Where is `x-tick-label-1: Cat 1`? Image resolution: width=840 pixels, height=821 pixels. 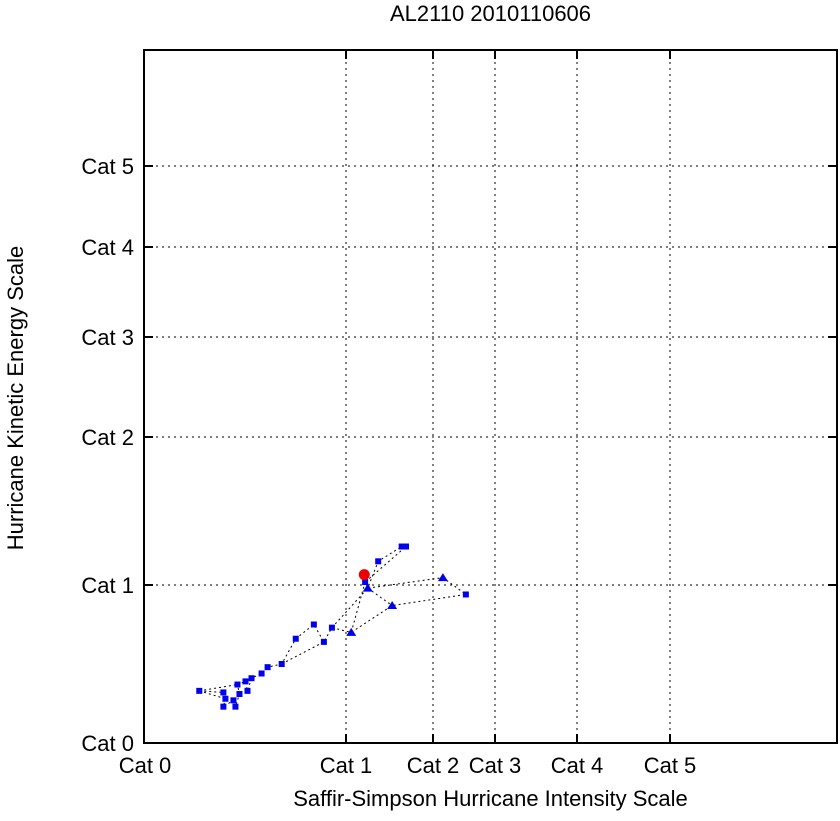 x-tick-label-1: Cat 1 is located at coordinates (346, 765).